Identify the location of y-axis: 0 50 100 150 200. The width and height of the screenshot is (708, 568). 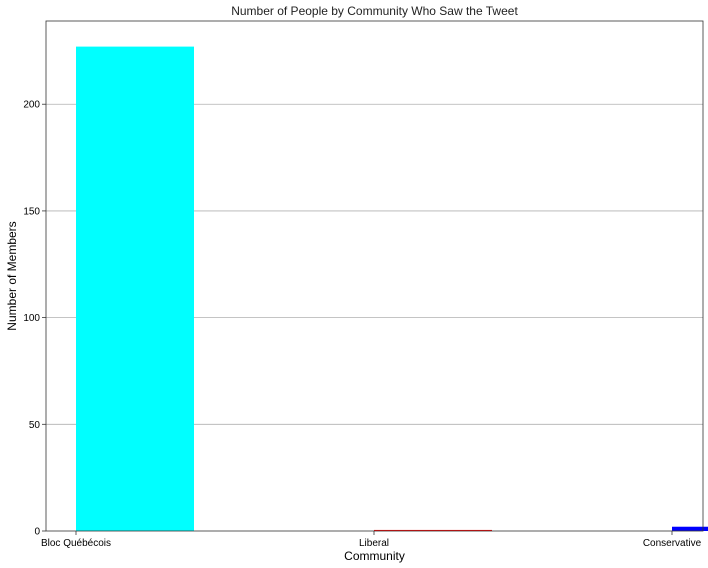
(34, 319).